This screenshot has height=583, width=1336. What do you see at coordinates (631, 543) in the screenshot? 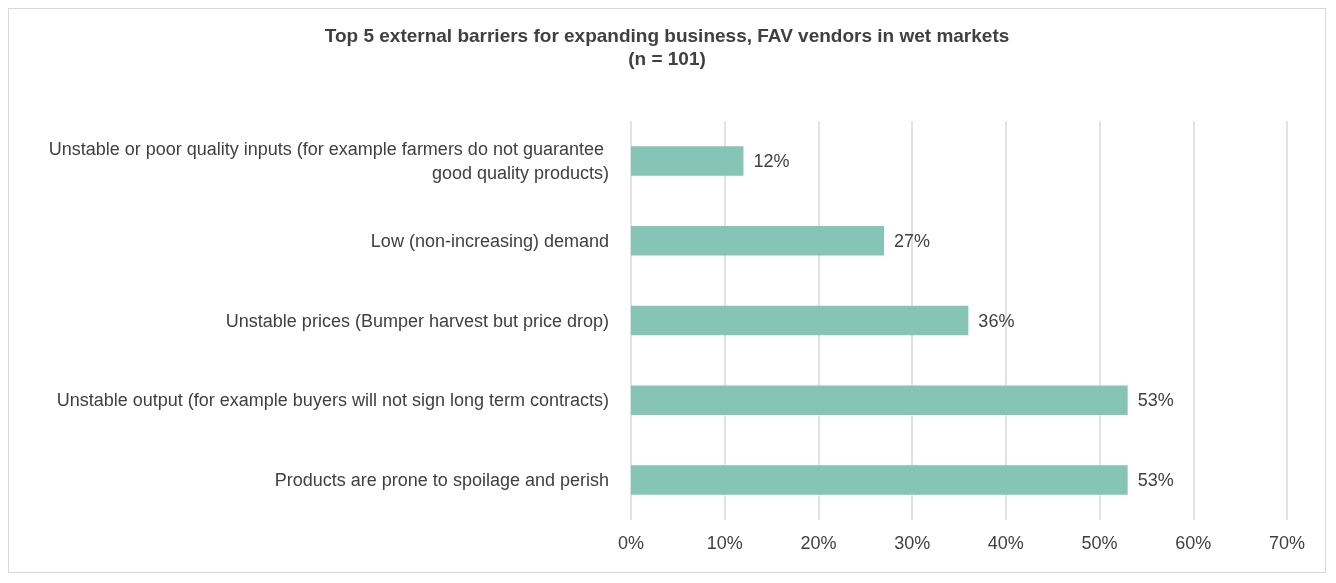
I see `x-tick-label: 0%` at bounding box center [631, 543].